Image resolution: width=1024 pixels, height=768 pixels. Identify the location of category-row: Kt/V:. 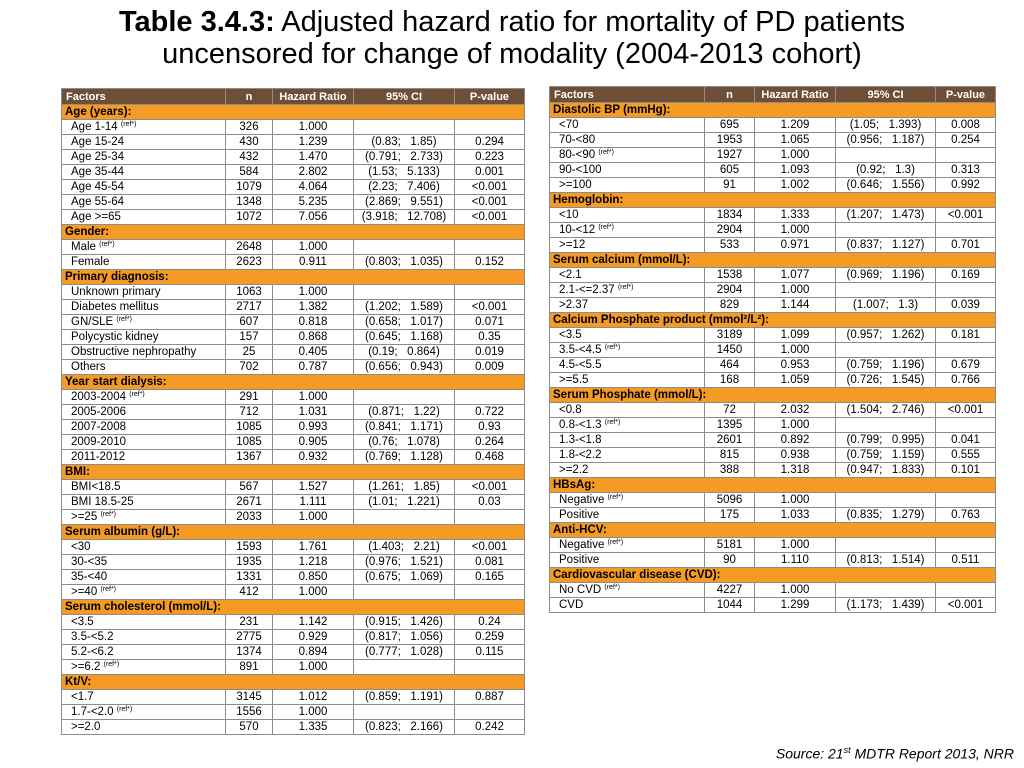
(293, 682).